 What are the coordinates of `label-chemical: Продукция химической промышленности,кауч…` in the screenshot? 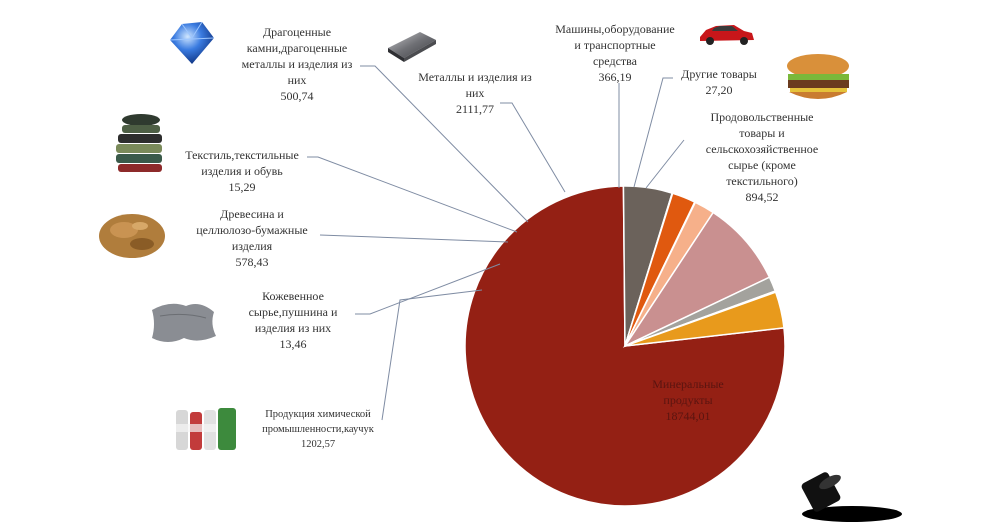 It's located at (318, 429).